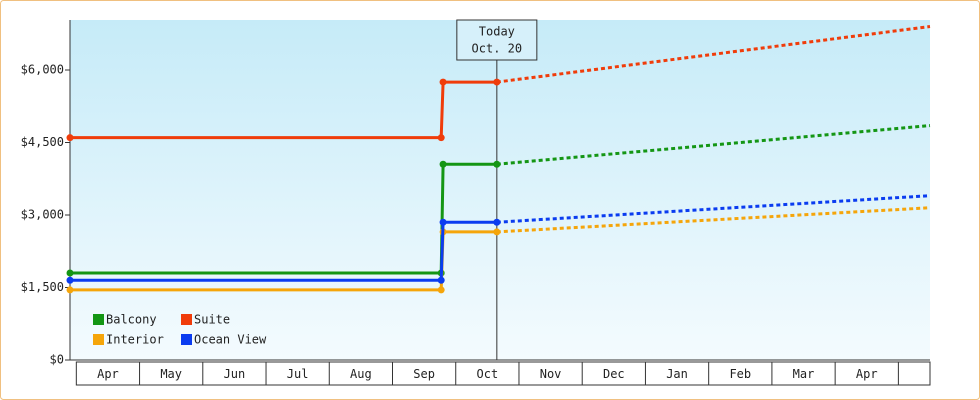 This screenshot has height=400, width=980. I want to click on y-tick-label: $3,000, so click(42, 215).